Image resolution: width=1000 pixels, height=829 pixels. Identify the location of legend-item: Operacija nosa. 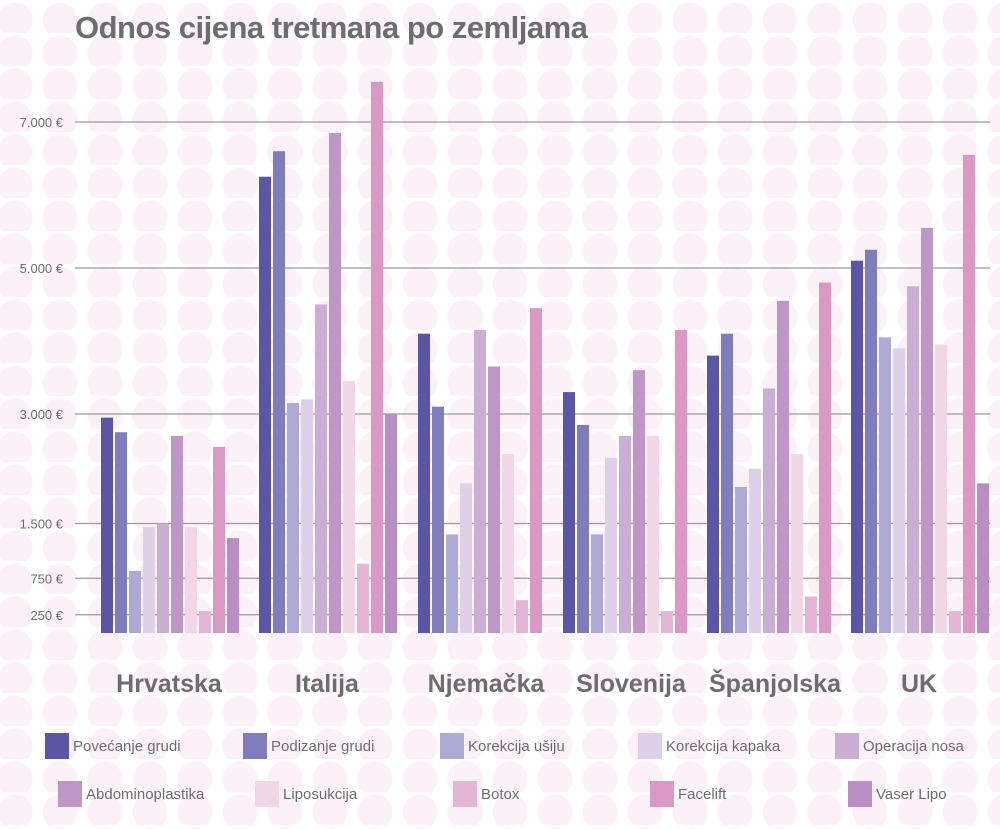
(899, 746).